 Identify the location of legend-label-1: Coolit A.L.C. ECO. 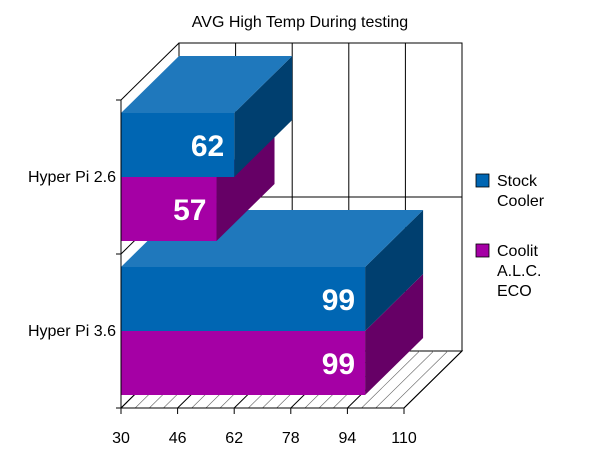
(519, 271).